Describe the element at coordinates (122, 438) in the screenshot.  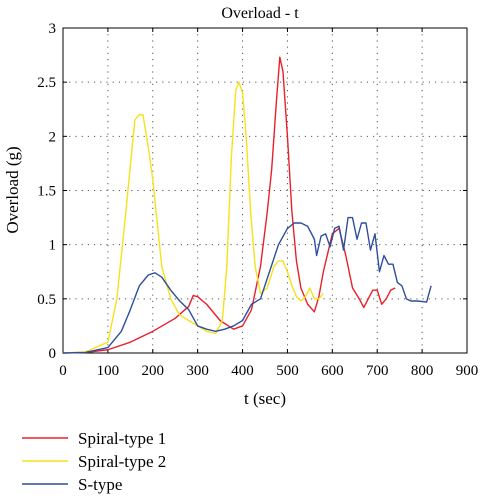
I see `legend-label-1: Spiral-type 1` at that location.